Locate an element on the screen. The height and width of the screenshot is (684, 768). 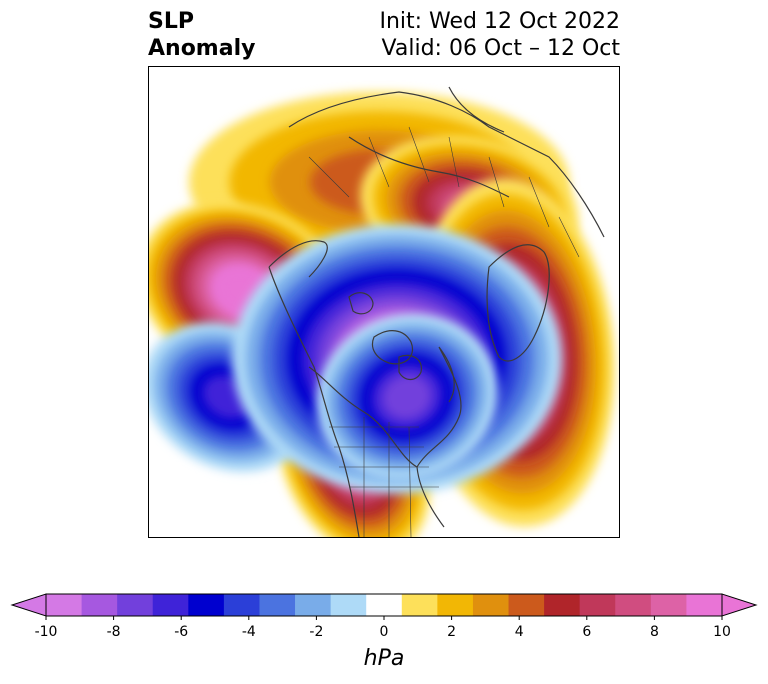
title-anomaly: Anomaly is located at coordinates (202, 48).